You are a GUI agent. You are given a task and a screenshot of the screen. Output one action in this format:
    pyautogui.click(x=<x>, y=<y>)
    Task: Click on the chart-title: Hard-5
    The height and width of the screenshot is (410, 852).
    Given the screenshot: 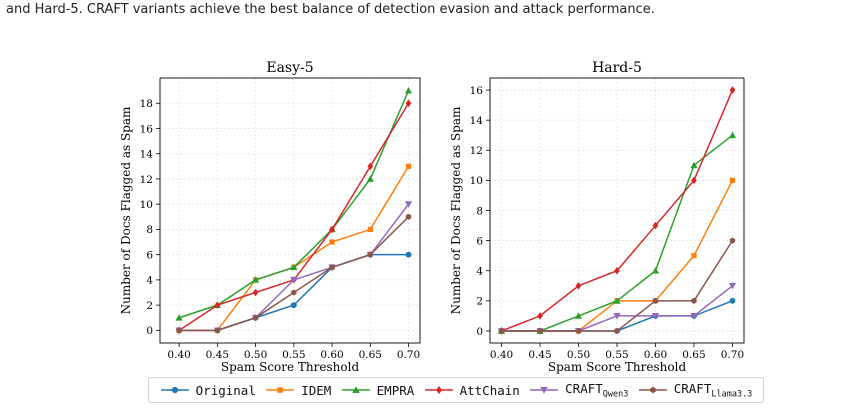 What is the action you would take?
    pyautogui.click(x=617, y=68)
    